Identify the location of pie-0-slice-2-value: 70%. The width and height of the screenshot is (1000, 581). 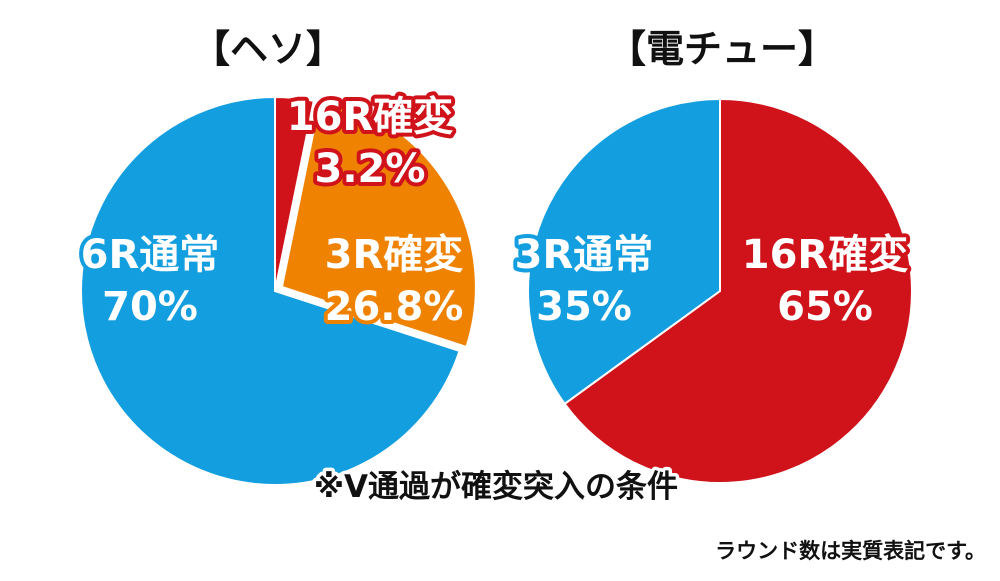
(150, 307).